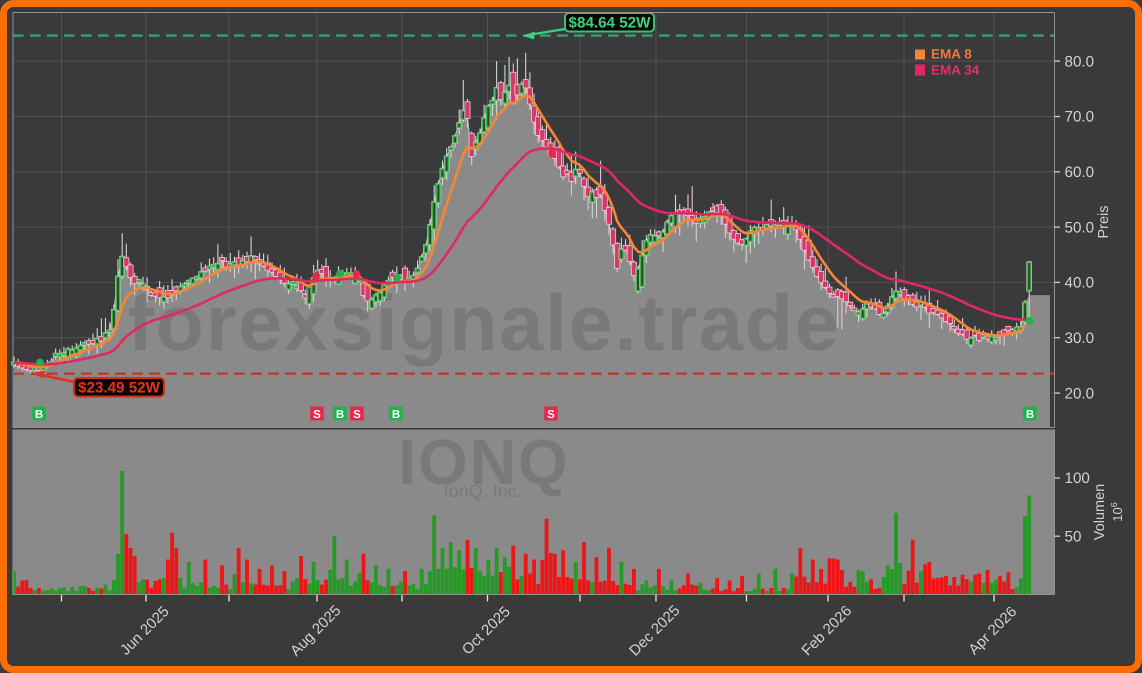 This screenshot has height=673, width=1142. I want to click on svg-text: 60.0, so click(1080, 172).